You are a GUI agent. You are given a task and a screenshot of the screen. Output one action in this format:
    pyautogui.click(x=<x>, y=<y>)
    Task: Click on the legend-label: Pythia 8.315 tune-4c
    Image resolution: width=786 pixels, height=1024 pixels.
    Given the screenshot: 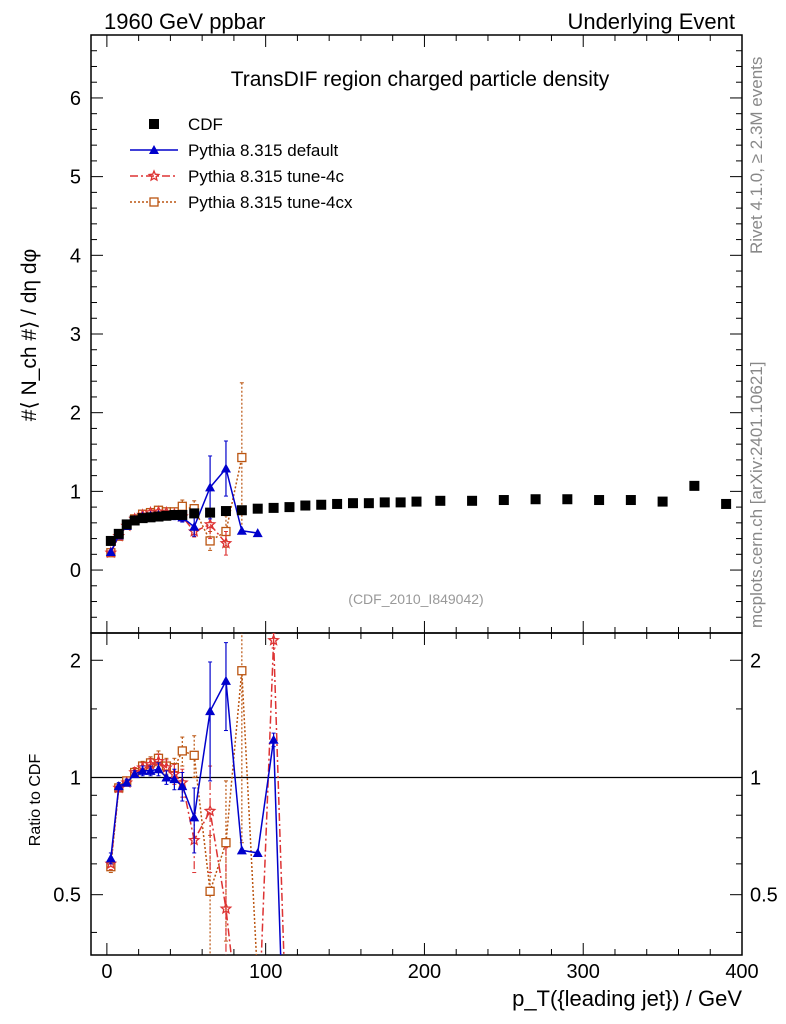 What is the action you would take?
    pyautogui.click(x=266, y=176)
    